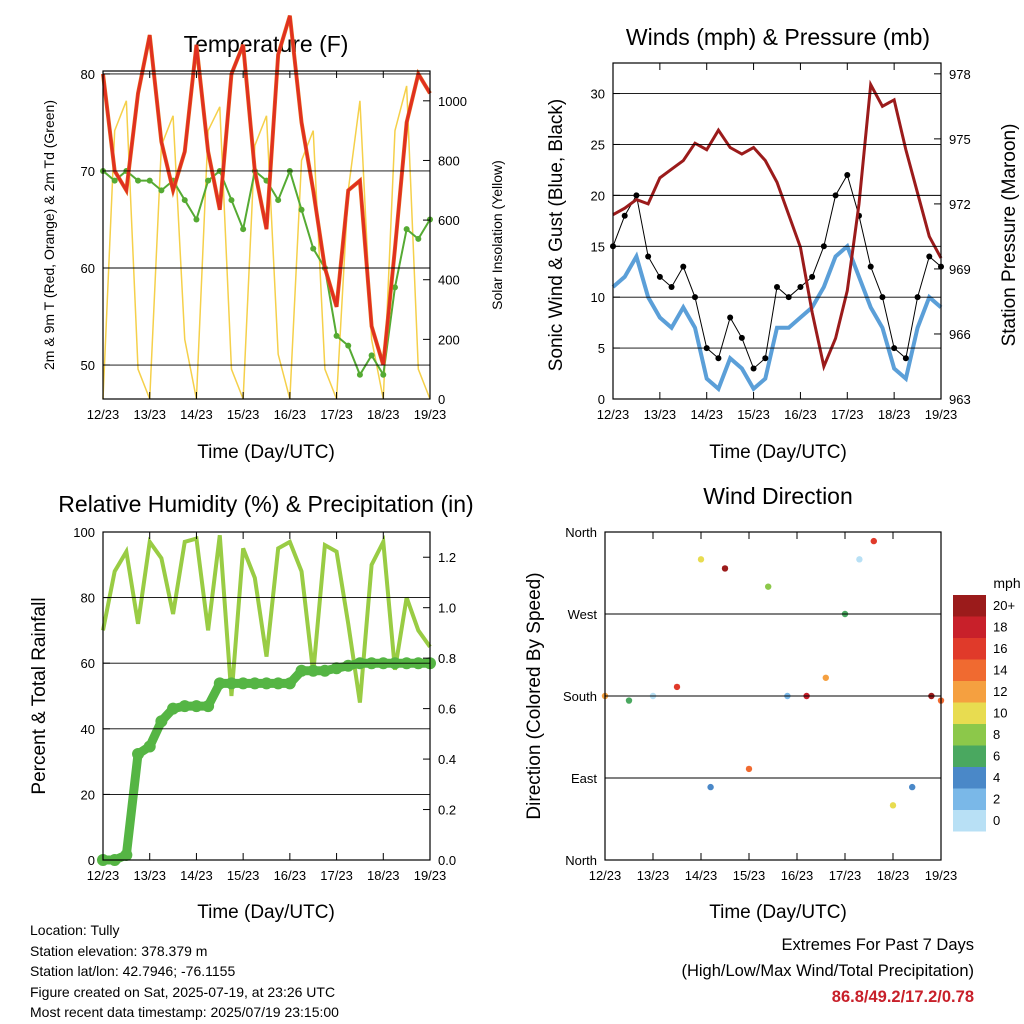 Image resolution: width=1024 pixels, height=1024 pixels. I want to click on humidity-plot-frame, so click(266, 696).